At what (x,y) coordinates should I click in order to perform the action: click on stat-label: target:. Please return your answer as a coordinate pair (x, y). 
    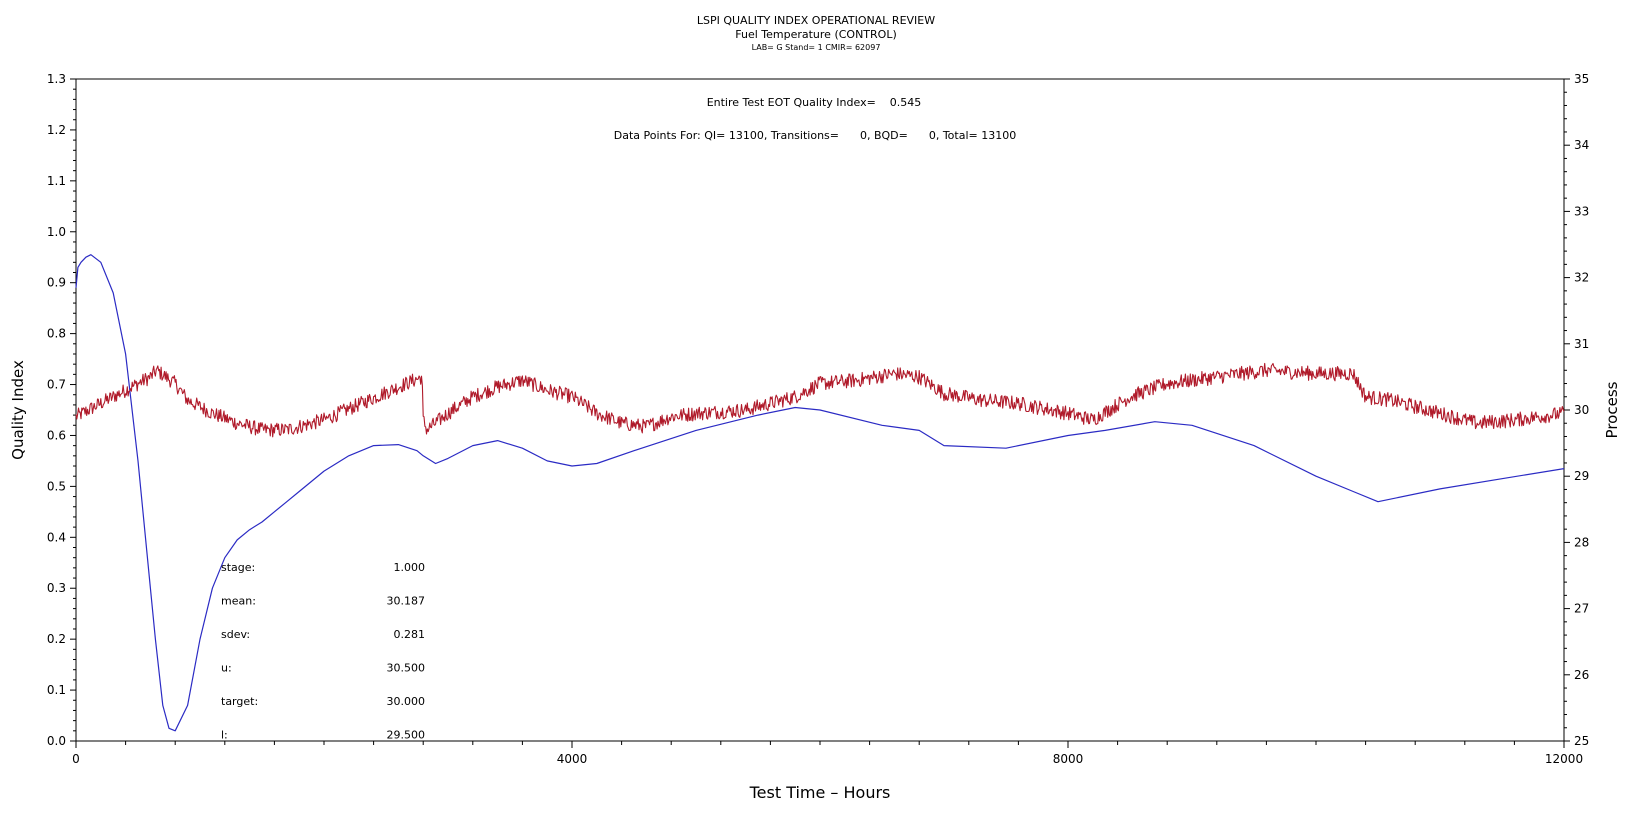
    Looking at the image, I should click on (239, 701).